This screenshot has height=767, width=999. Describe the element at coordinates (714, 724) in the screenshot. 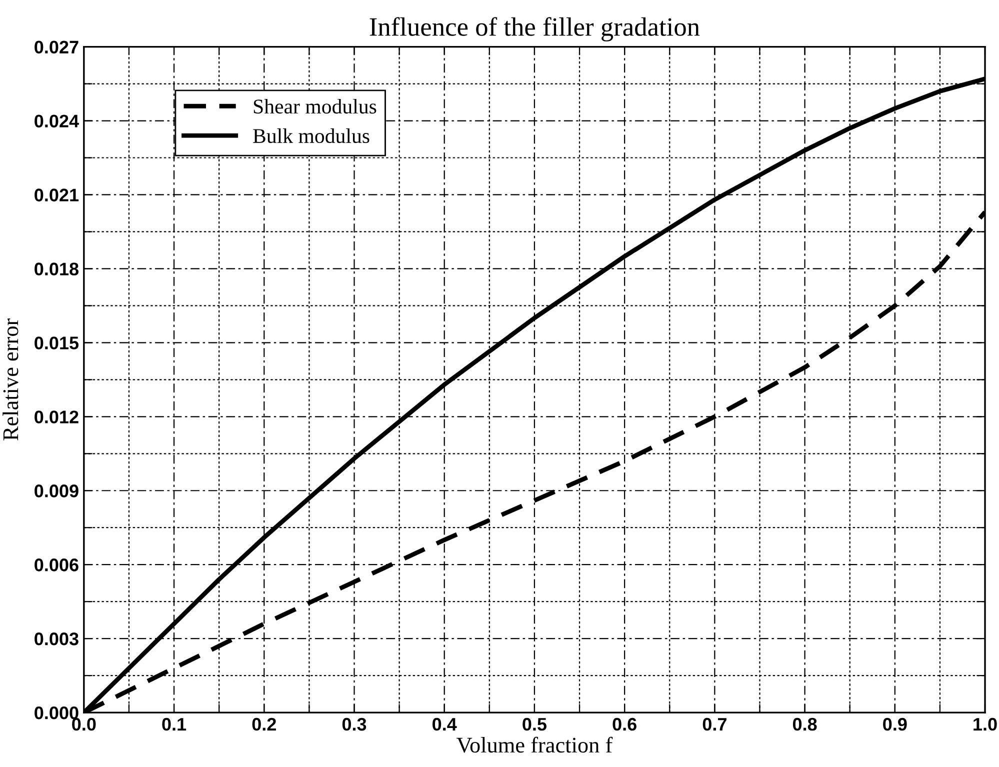

I see `x-tick-label: 0.7` at that location.